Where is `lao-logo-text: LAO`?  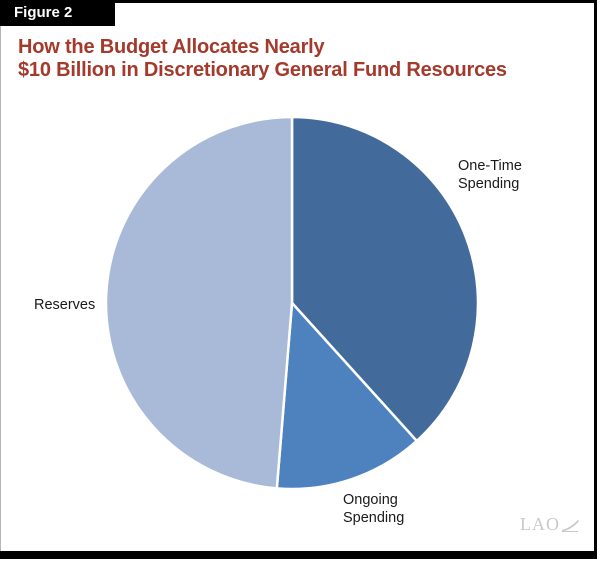 lao-logo-text: LAO is located at coordinates (540, 524).